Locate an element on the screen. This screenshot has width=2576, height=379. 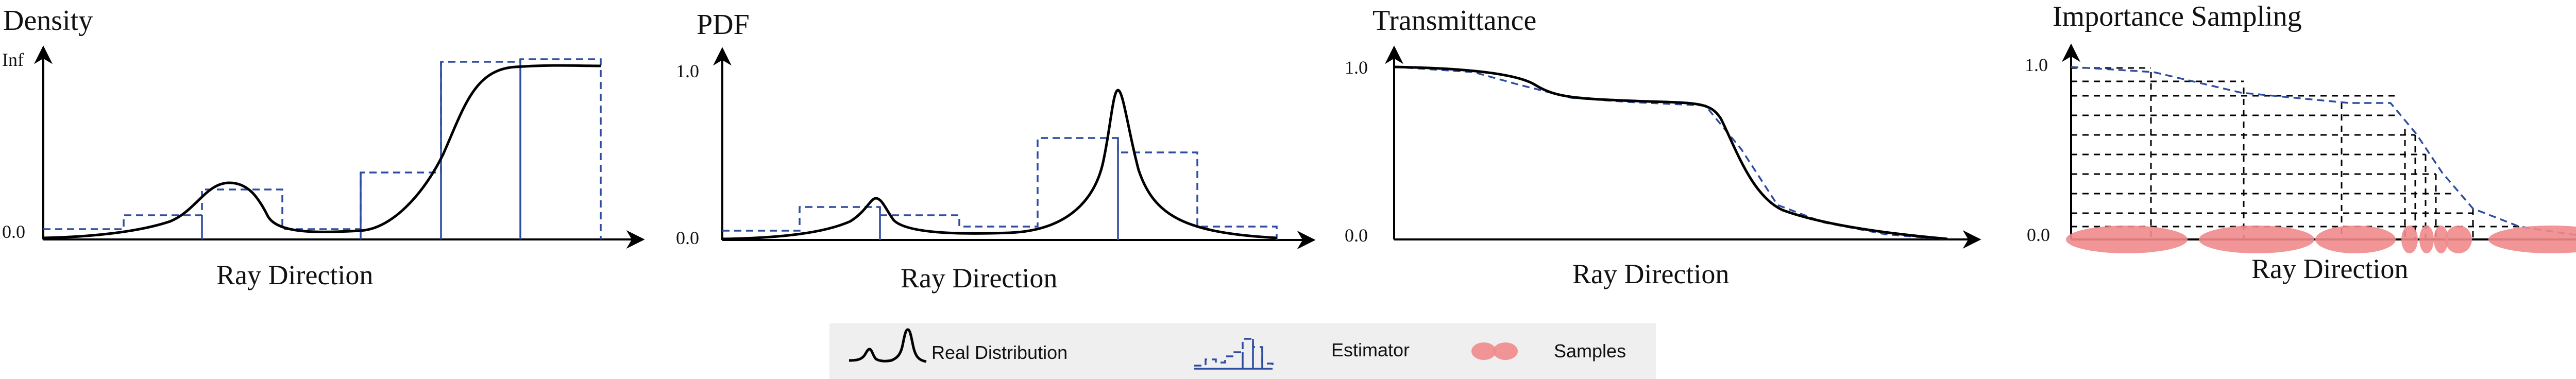
sampling-grid-vertical is located at coordinates (2312, 155).